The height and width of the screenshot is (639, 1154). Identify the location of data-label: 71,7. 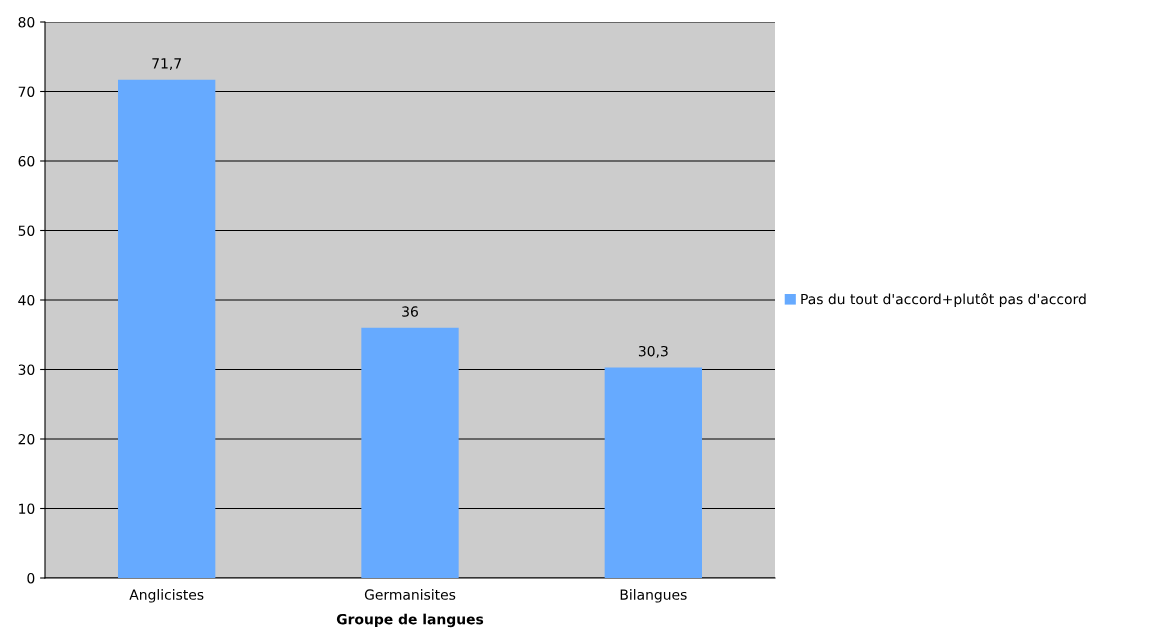
(166, 64).